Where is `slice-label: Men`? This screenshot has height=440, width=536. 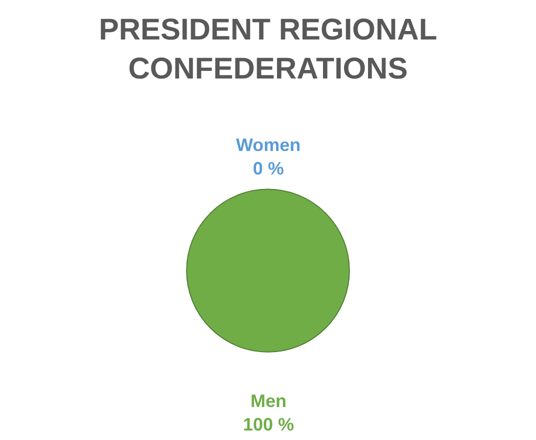
slice-label: Men is located at coordinates (268, 401).